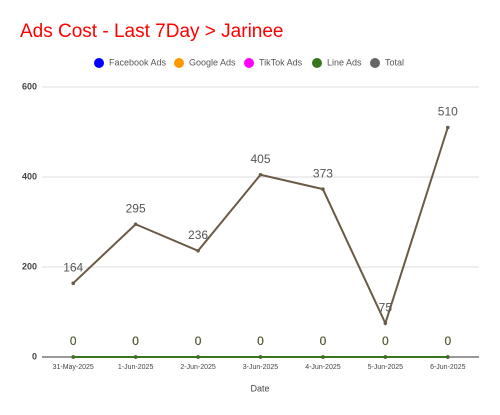 The image size is (500, 415). What do you see at coordinates (29, 266) in the screenshot?
I see `y-tick-label: 200` at bounding box center [29, 266].